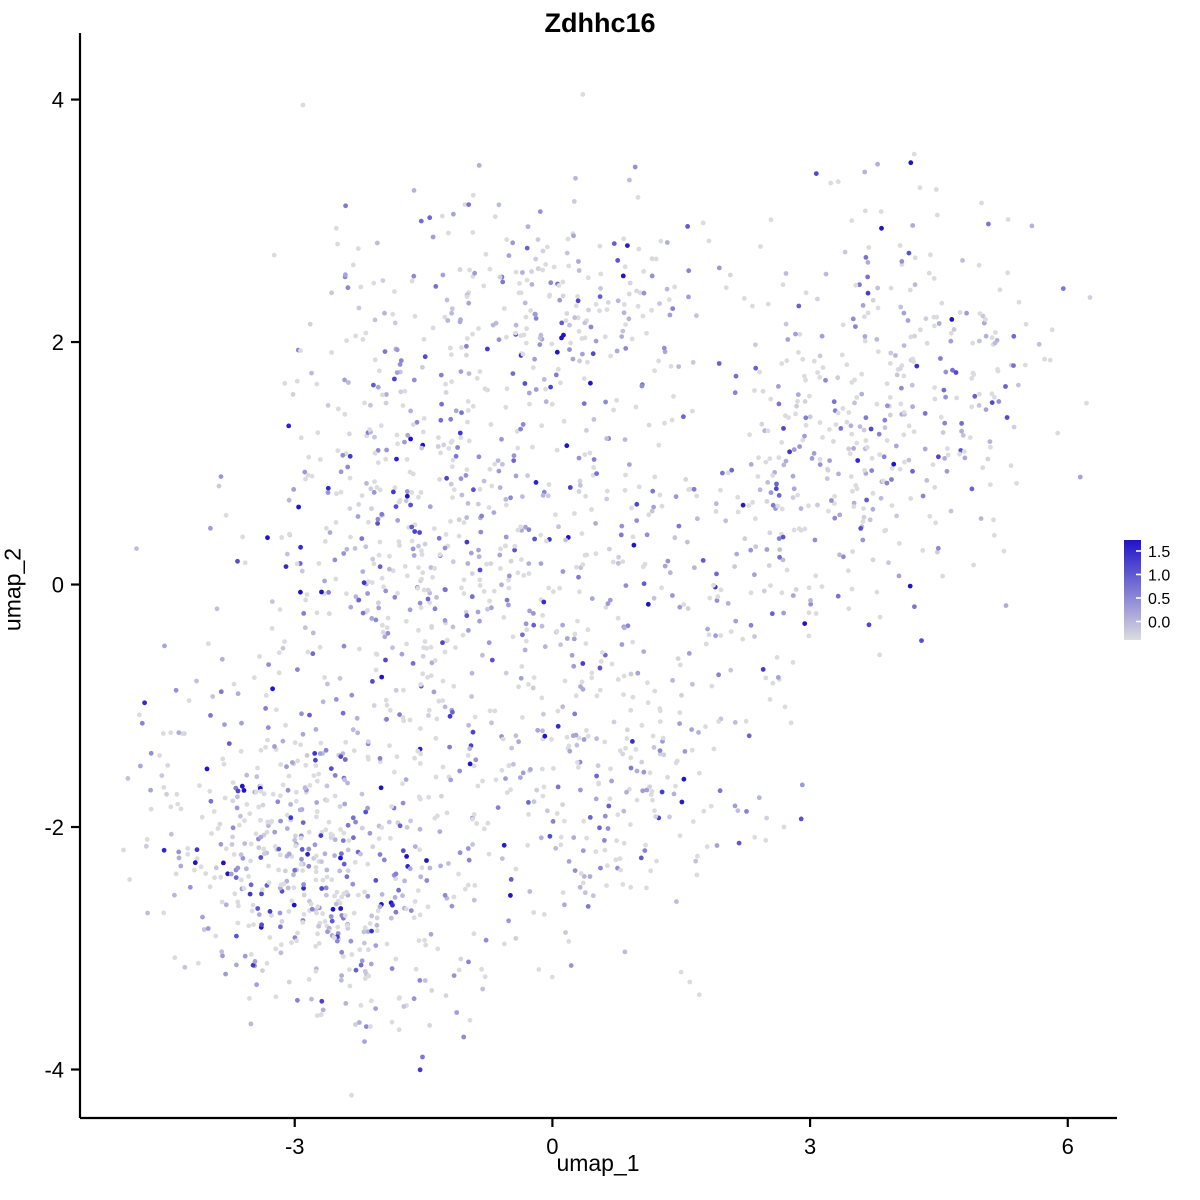 The image size is (1200, 1200). What do you see at coordinates (54, 1070) in the screenshot?
I see `y-tick-label: -4` at bounding box center [54, 1070].